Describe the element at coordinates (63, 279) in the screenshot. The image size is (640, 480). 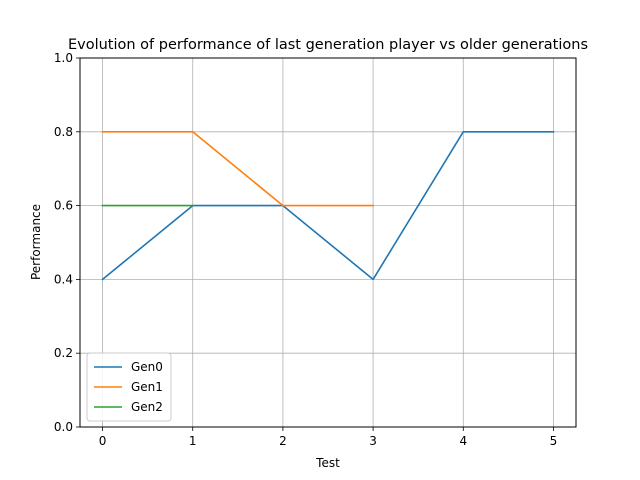
I see `y-tick-label-2: 0.4` at that location.